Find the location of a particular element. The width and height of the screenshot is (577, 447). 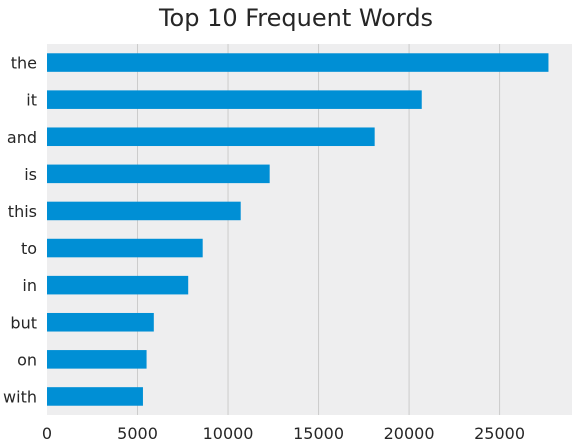

bar-to is located at coordinates (125, 248).